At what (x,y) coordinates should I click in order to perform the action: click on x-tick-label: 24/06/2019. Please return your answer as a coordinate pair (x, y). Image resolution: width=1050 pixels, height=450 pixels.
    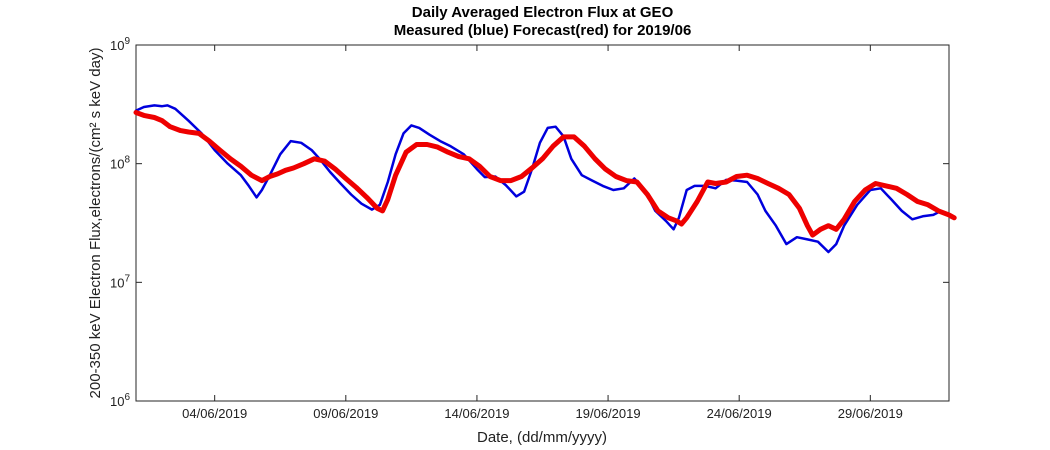
    Looking at the image, I should click on (739, 413).